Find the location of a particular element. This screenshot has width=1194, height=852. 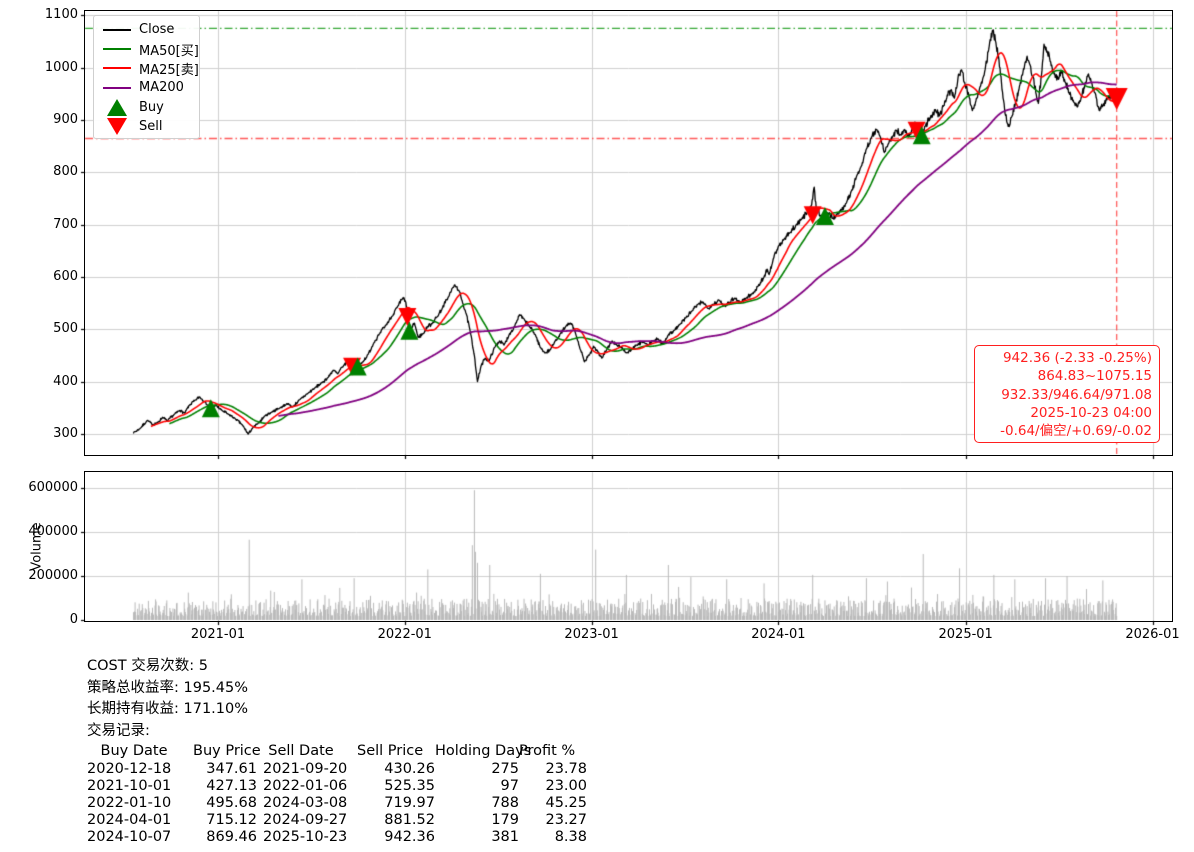

table-cell: 2022-01-10 is located at coordinates (129, 802).